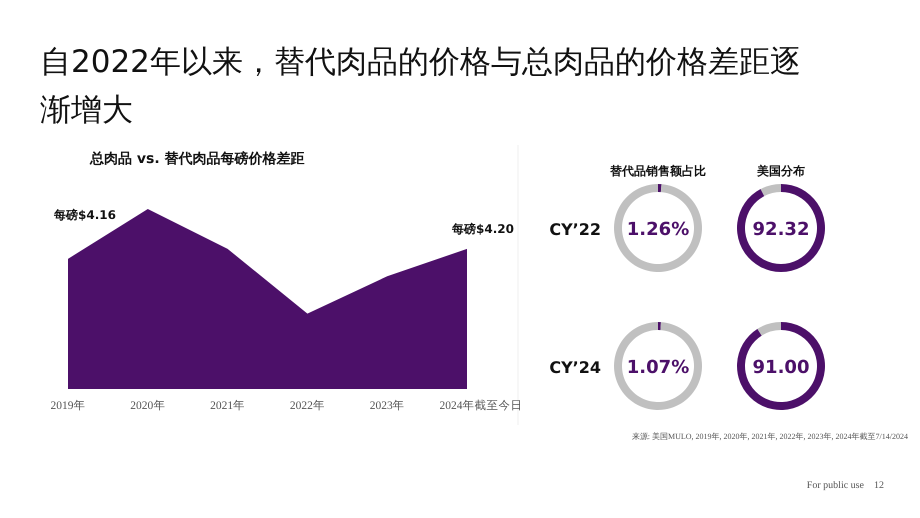 This screenshot has height=518, width=920. What do you see at coordinates (879, 485) in the screenshot?
I see `text: 12` at bounding box center [879, 485].